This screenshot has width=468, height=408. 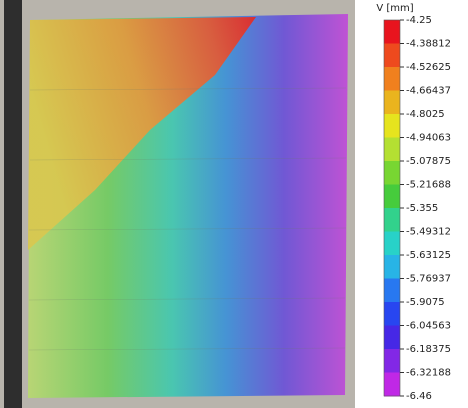 I want to click on colorbar-tick-label: -5.76937, so click(x=428, y=279).